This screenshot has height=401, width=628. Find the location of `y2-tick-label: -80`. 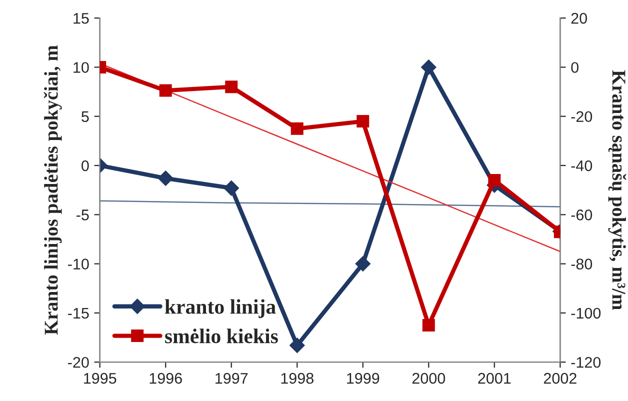

y2-tick-label: -80 is located at coordinates (581, 264).